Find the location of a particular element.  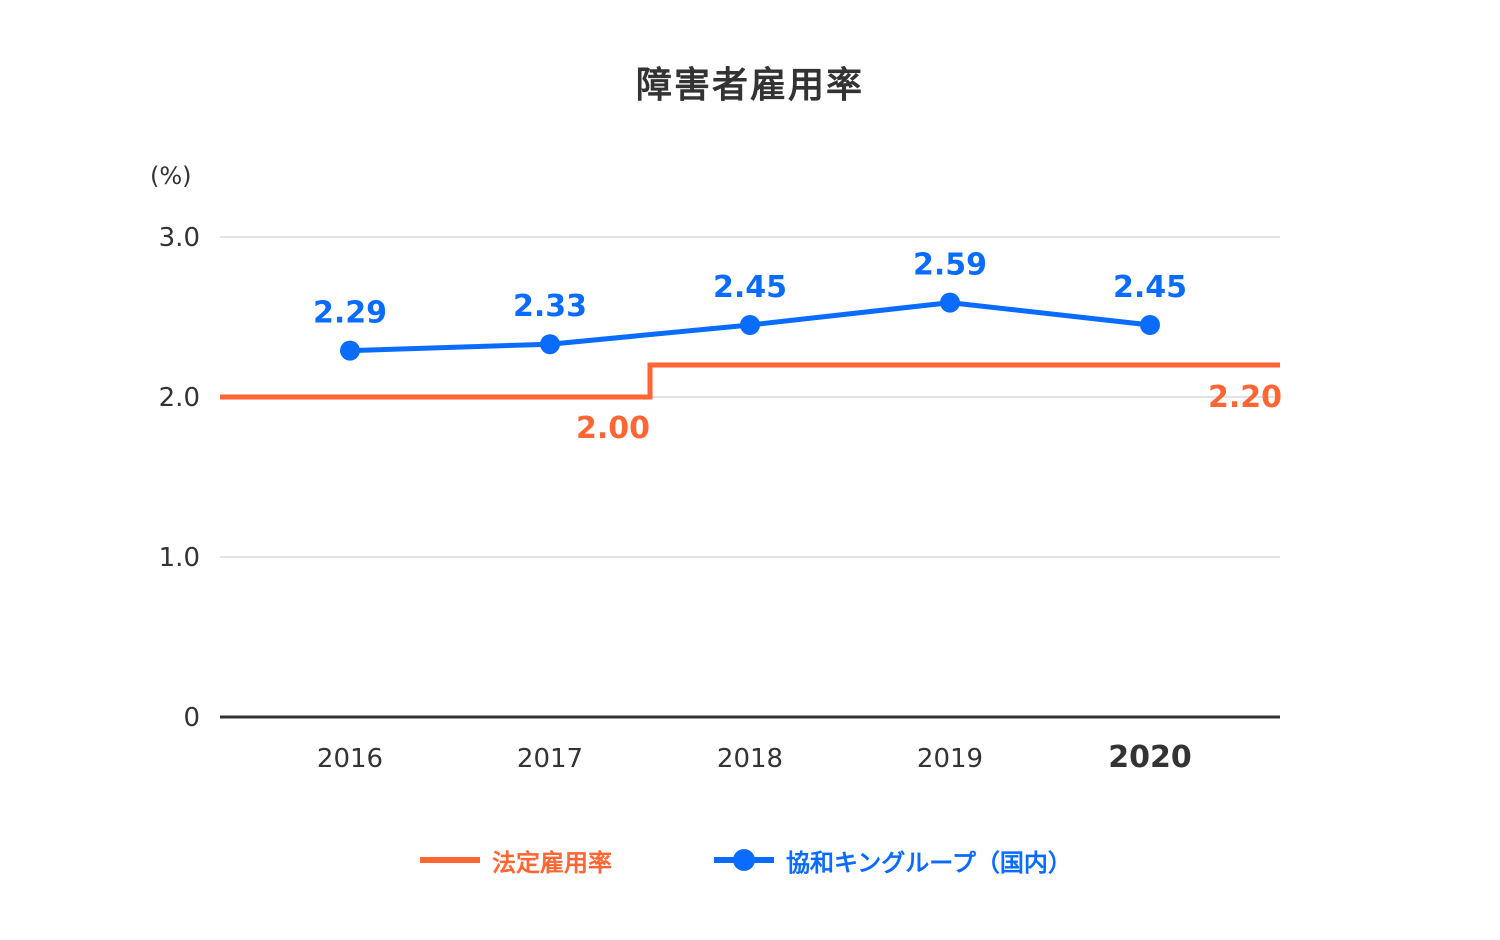

legend-item-legal-rate: 法定雇用率 is located at coordinates (516, 860).